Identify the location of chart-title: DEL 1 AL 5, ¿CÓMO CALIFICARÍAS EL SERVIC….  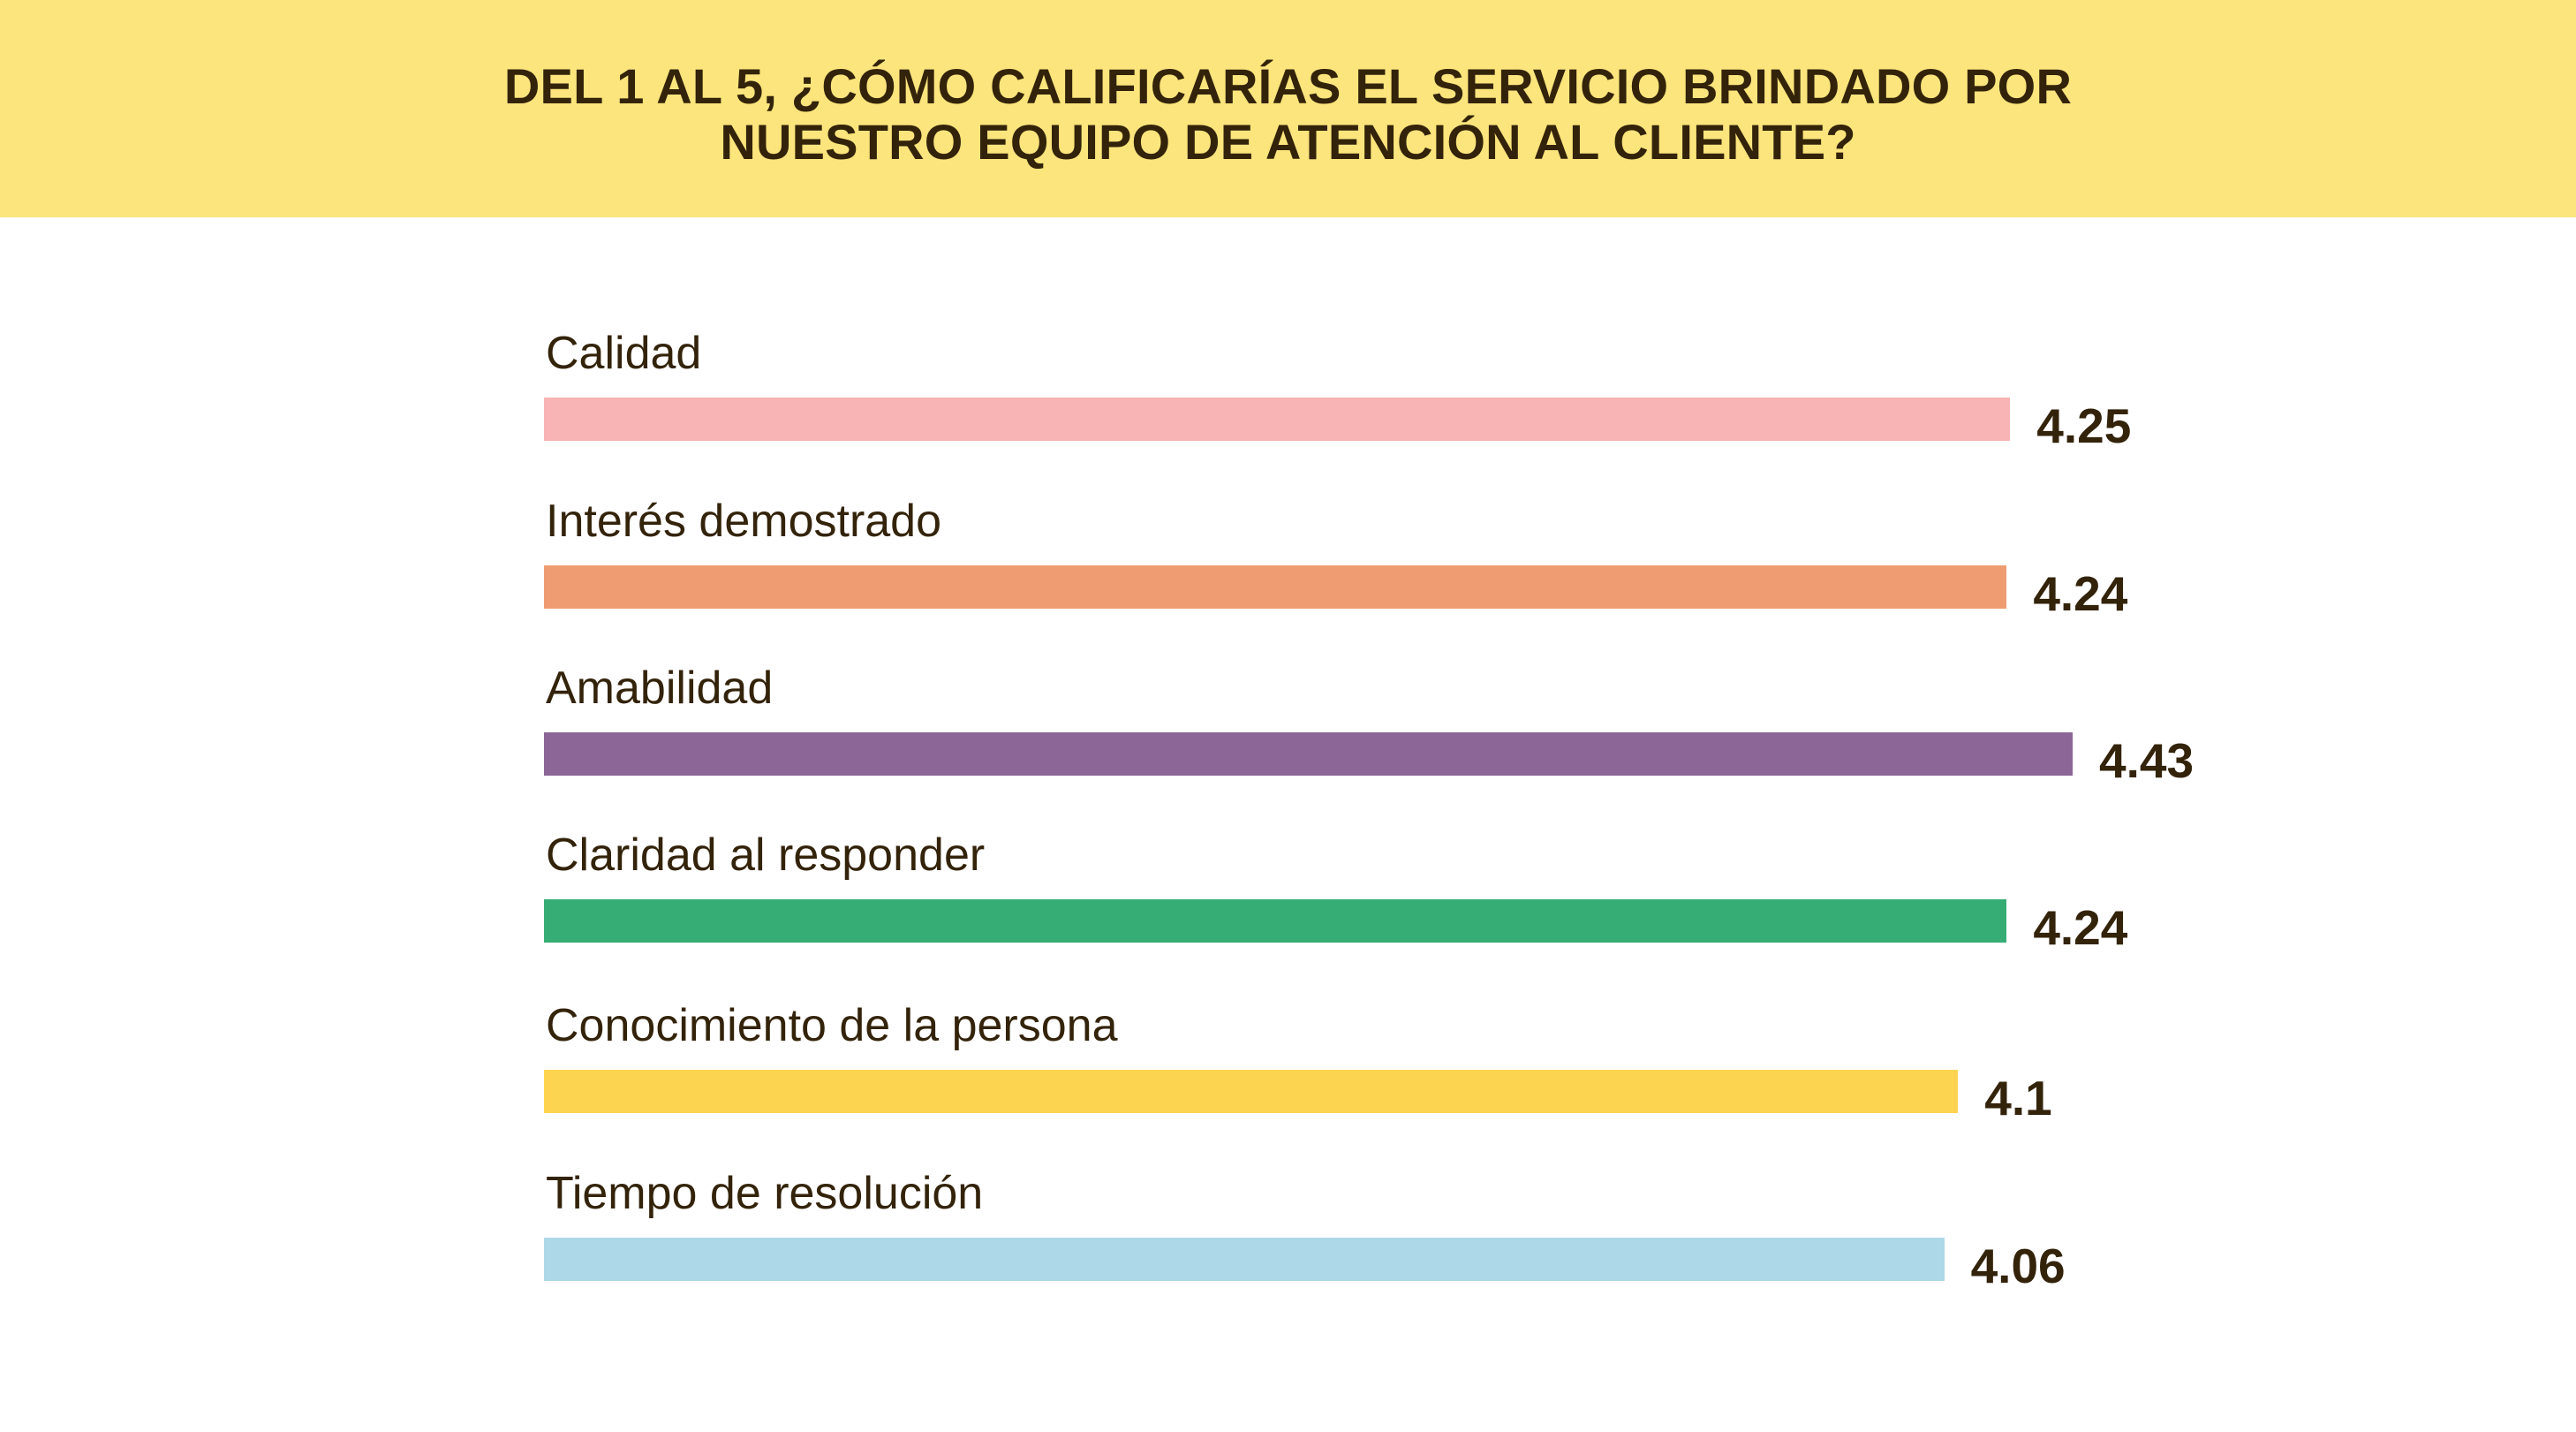
(1288, 114).